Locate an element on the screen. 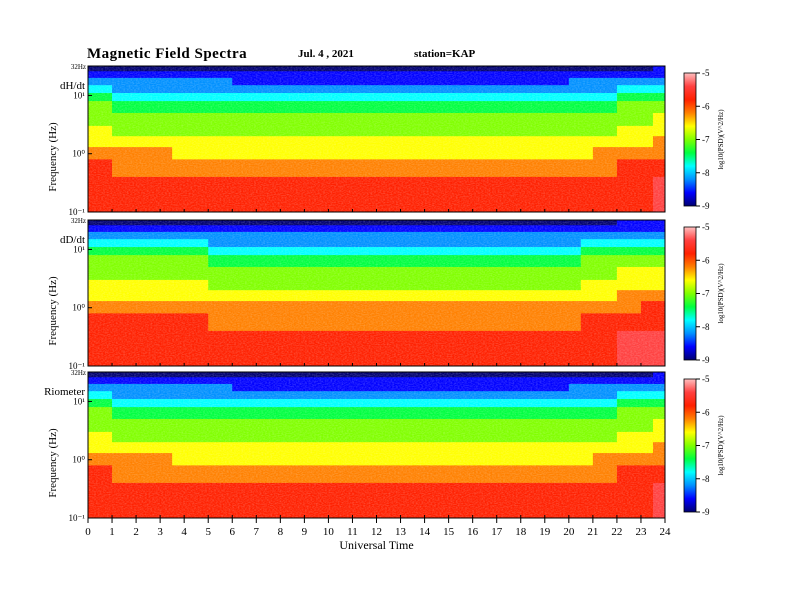  x-tick-label: 20 is located at coordinates (569, 532).